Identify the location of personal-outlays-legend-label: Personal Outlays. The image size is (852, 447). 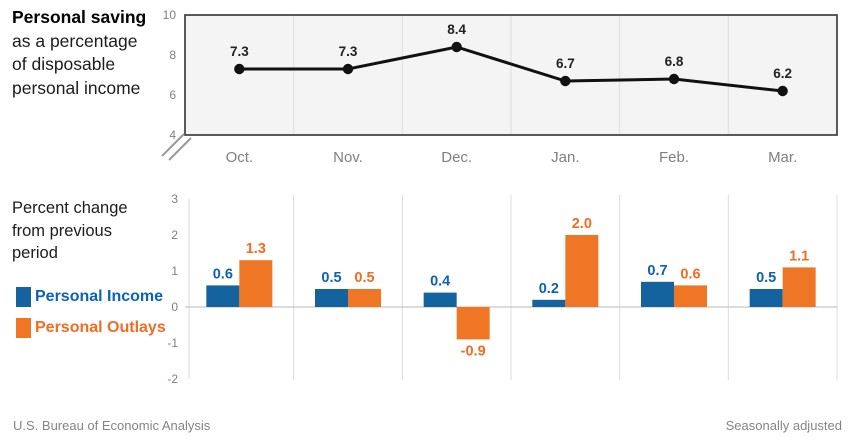
(100, 327).